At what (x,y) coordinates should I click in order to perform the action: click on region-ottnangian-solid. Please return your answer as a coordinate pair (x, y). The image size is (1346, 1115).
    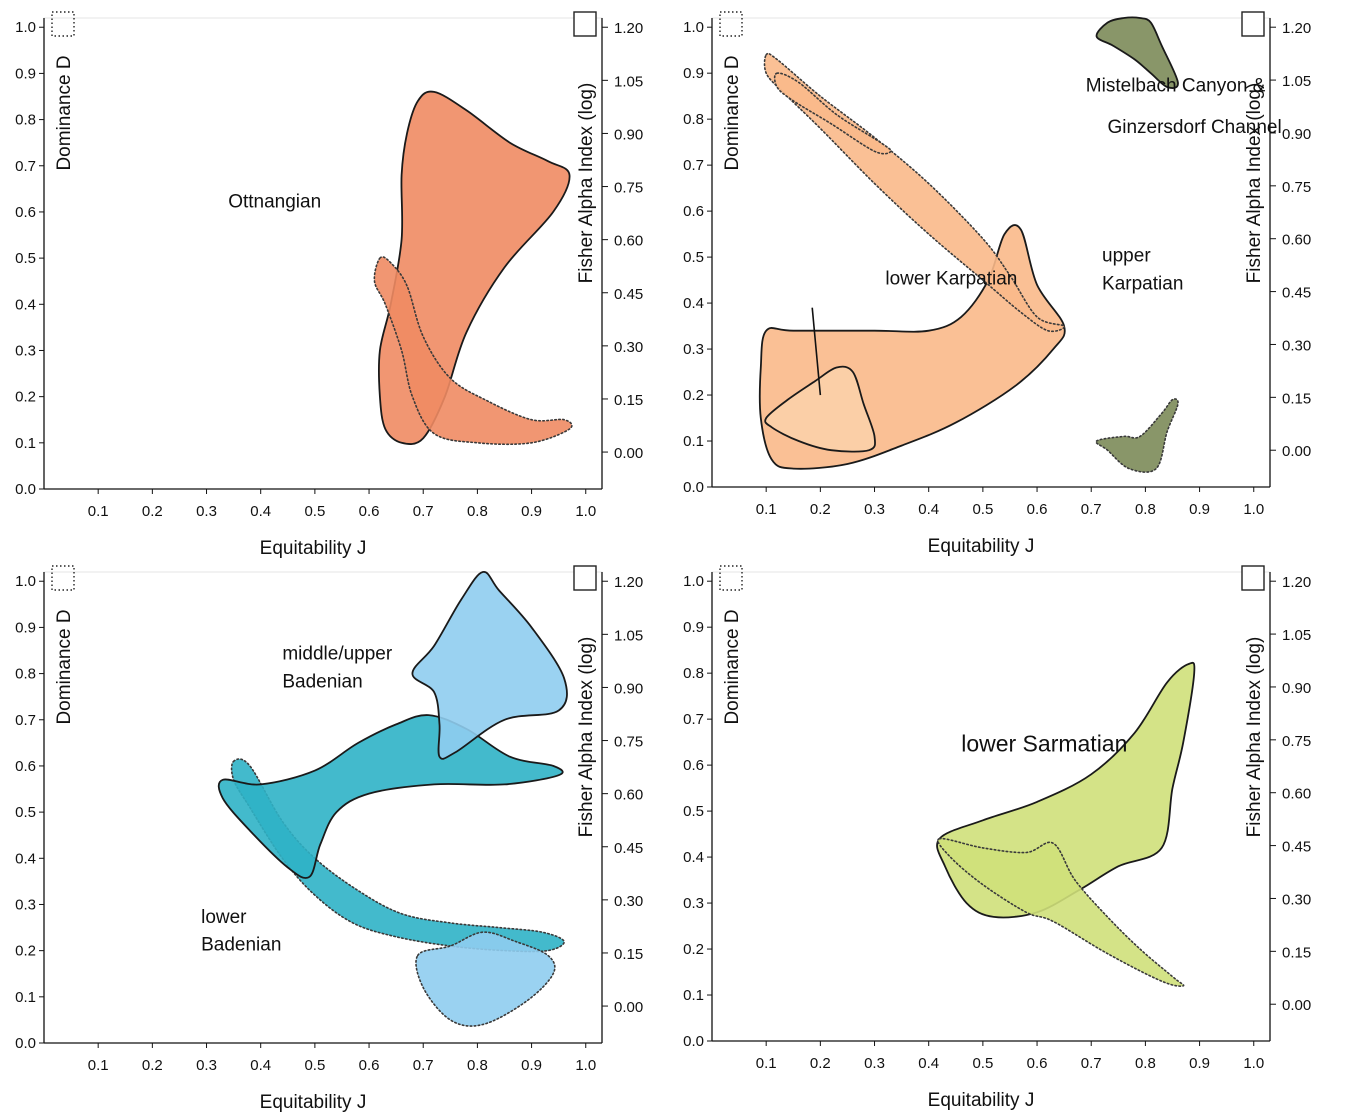
    Looking at the image, I should click on (474, 267).